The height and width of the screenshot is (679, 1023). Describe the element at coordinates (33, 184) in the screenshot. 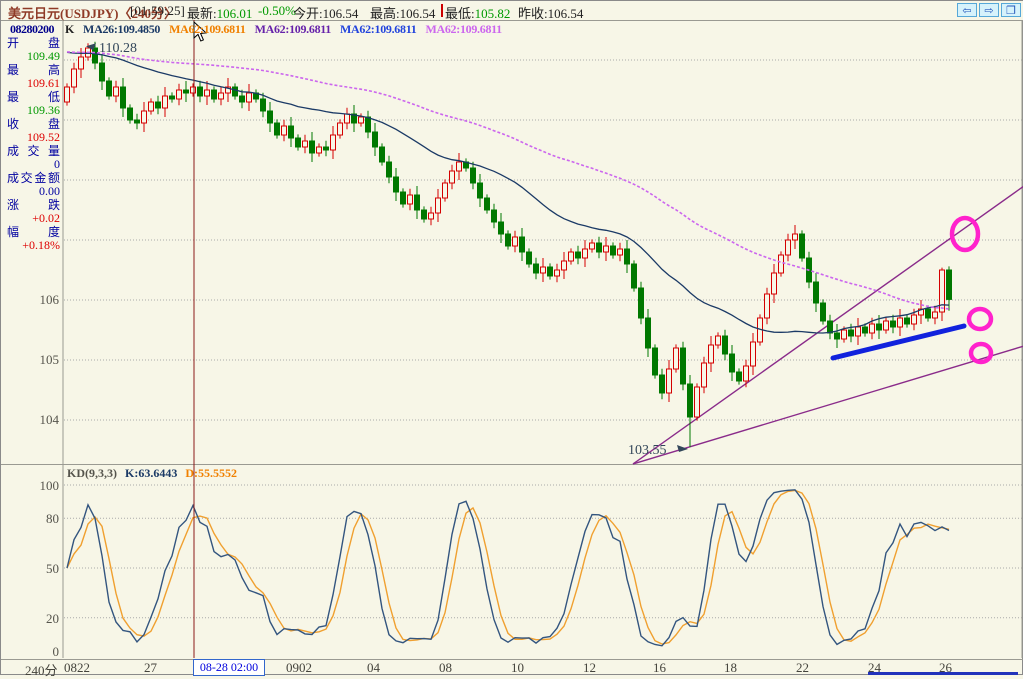

I see `bar-info-row: 成交金额 0.00` at that location.